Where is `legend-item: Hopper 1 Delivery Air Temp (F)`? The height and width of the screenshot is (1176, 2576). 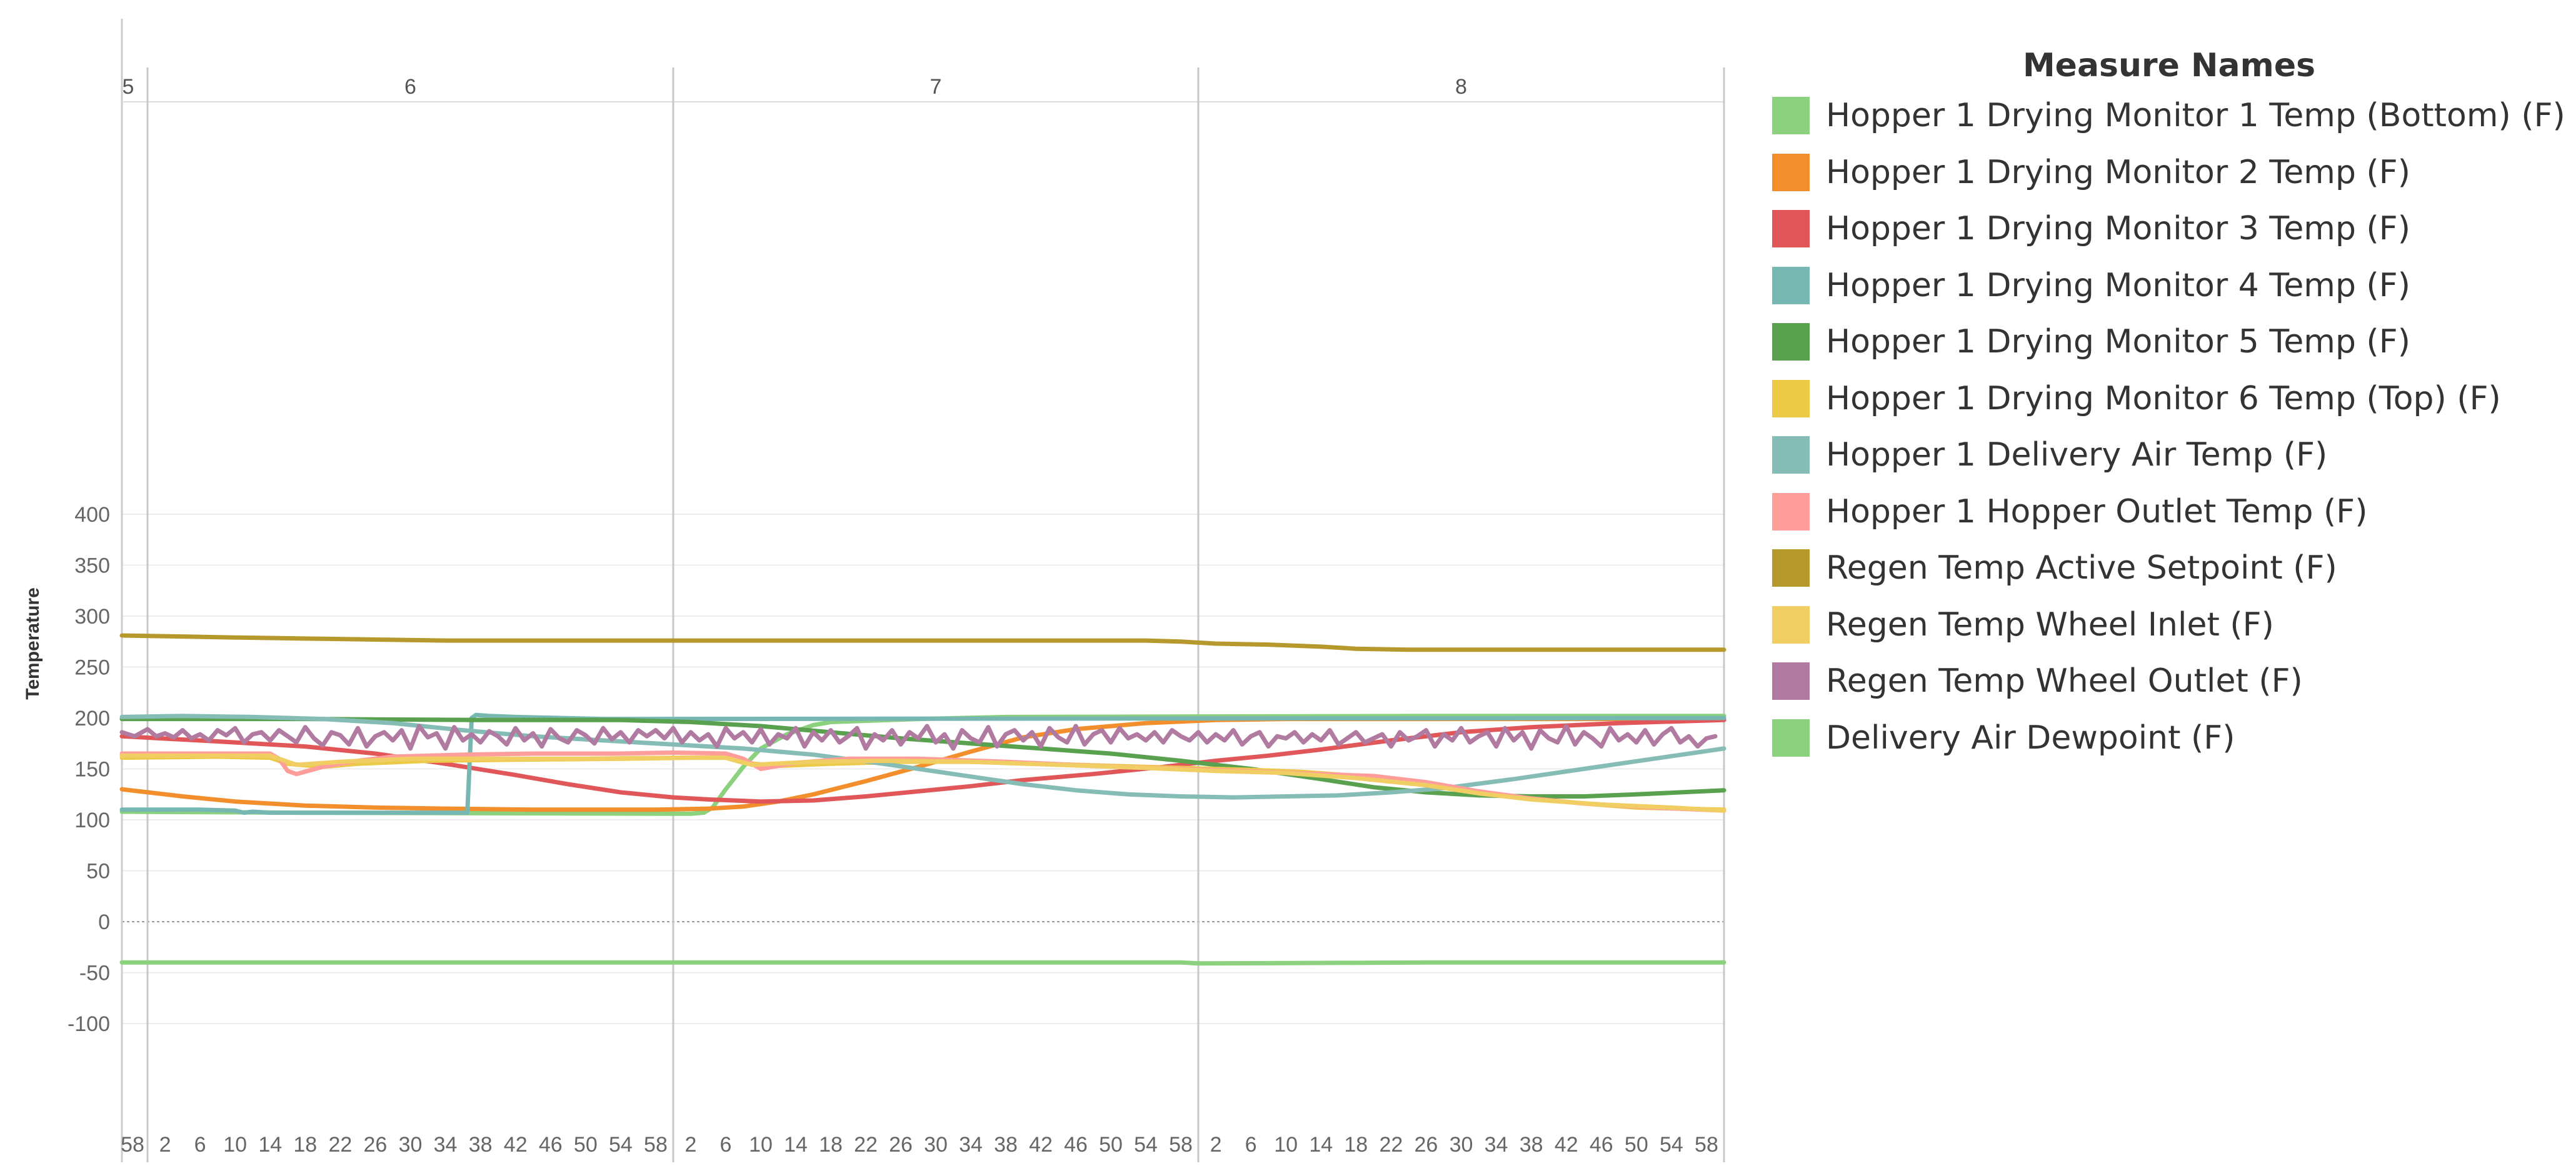
legend-item: Hopper 1 Delivery Air Temp (F) is located at coordinates (2169, 455).